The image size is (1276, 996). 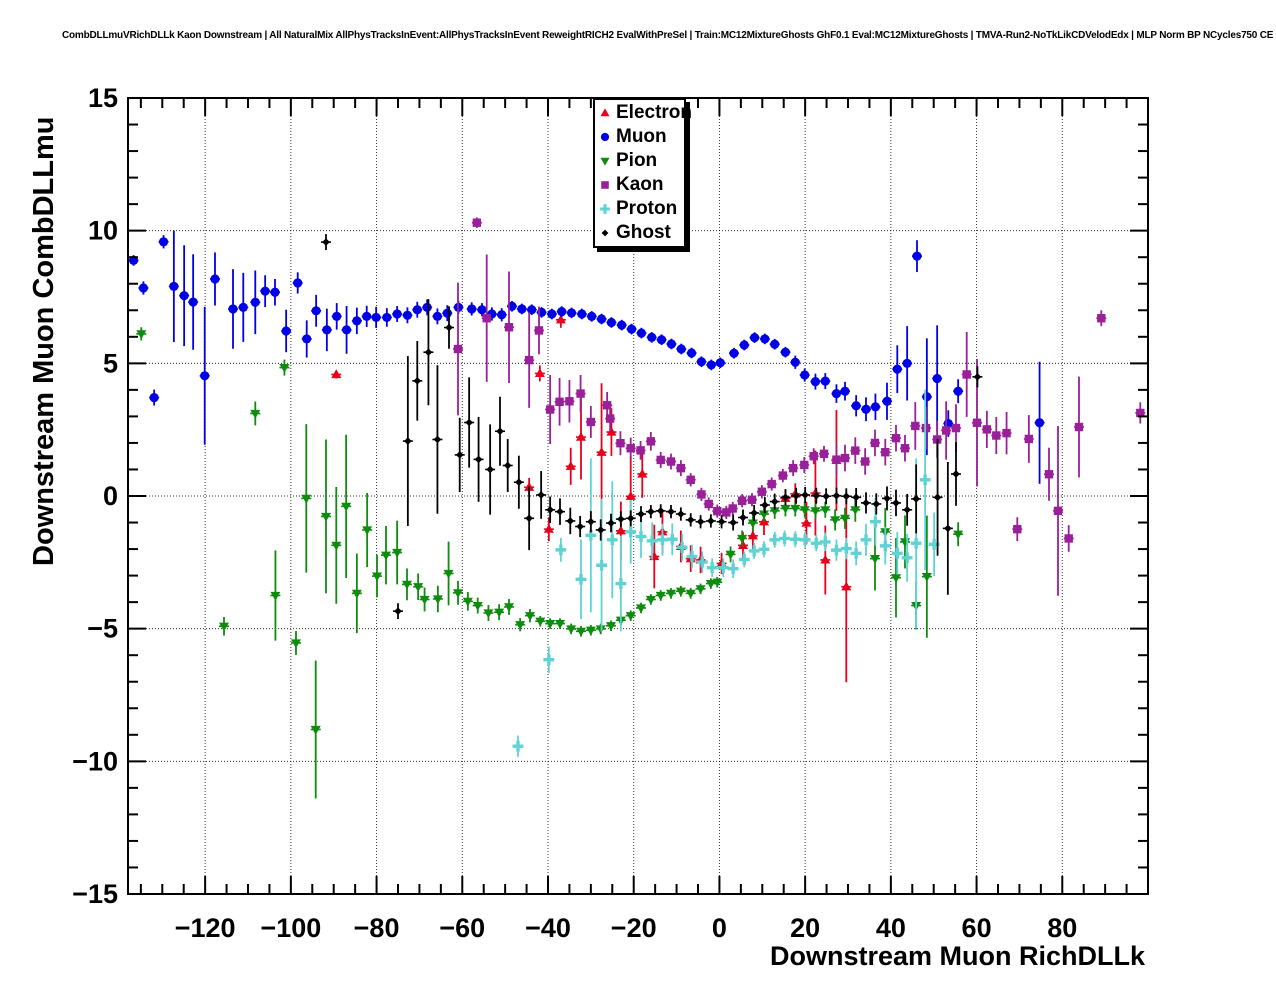 I want to click on svg-text: −60, so click(x=462, y=928).